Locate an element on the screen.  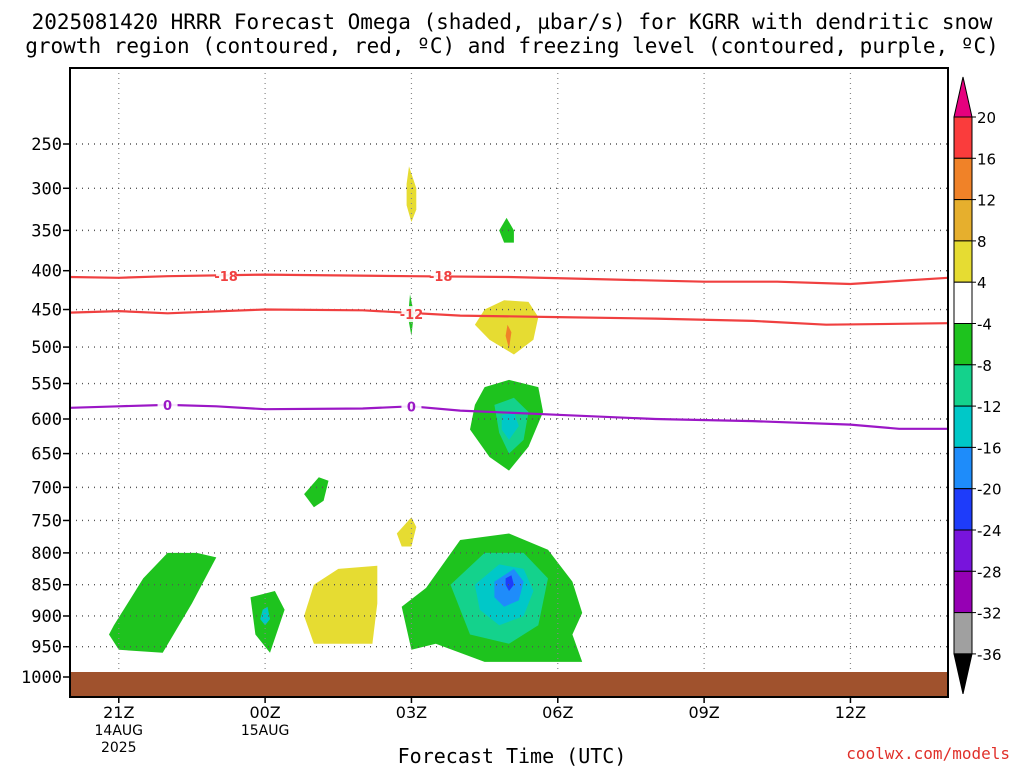
x-tick-label: 06Z is located at coordinates (557, 712).